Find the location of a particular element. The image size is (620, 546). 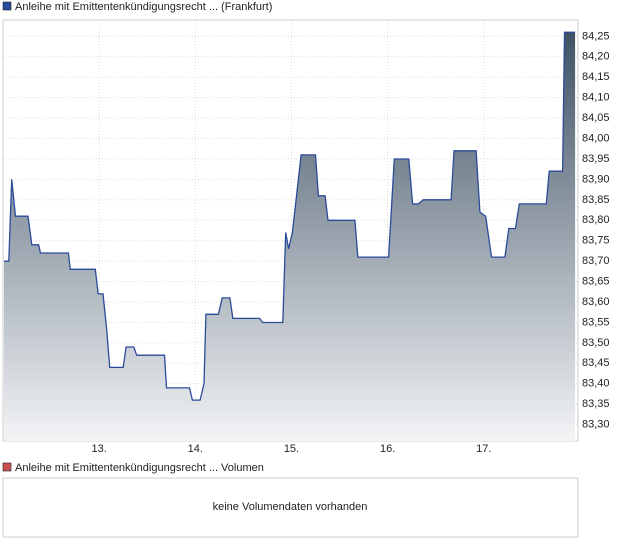

y-tick-label: 83,55 is located at coordinates (596, 322).